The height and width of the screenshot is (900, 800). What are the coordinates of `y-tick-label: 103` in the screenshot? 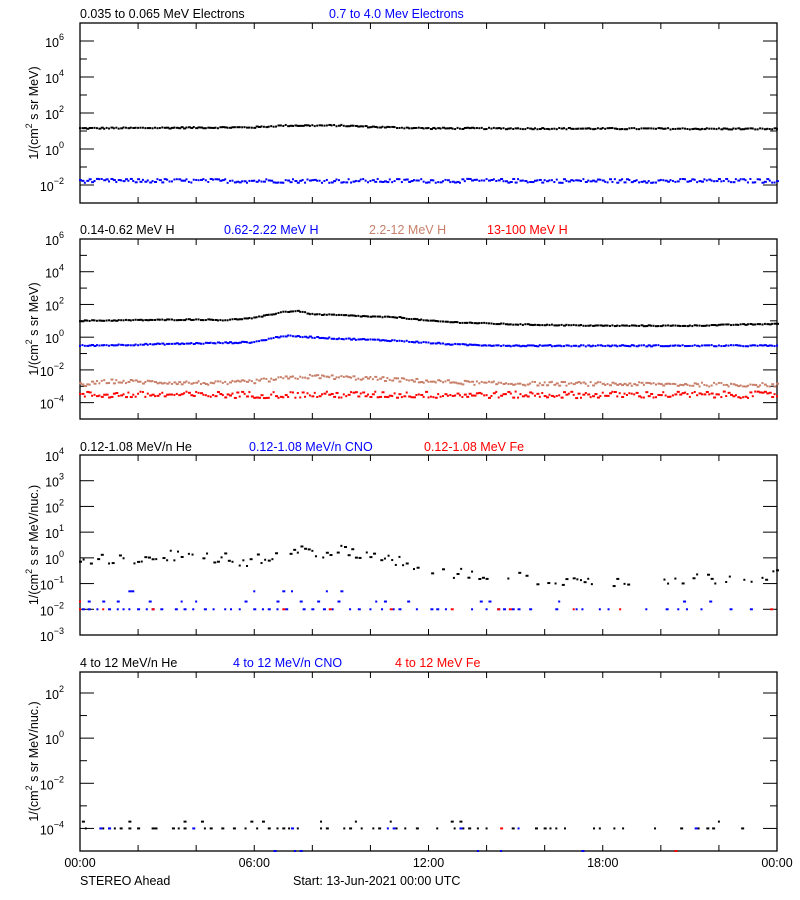 It's located at (54, 481).